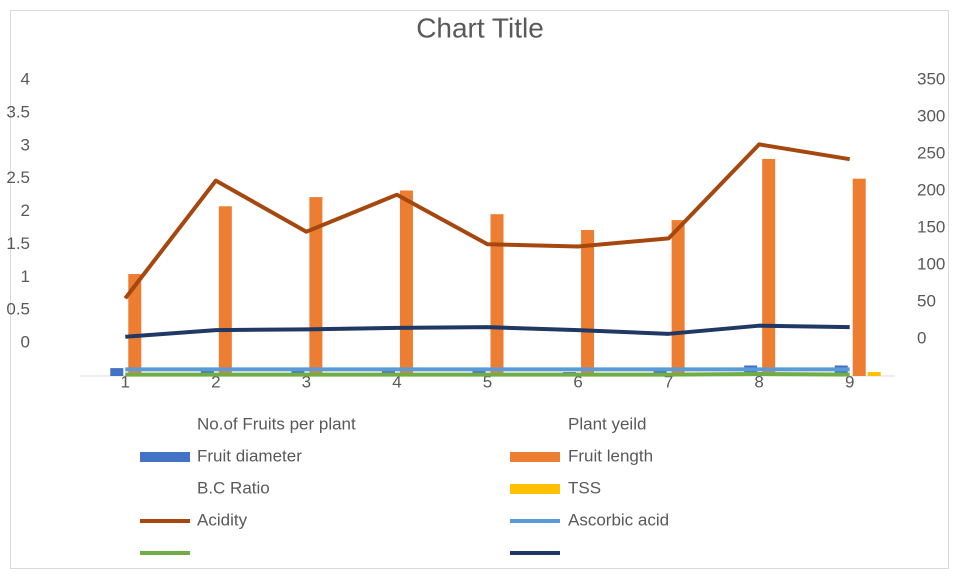  What do you see at coordinates (18, 111) in the screenshot?
I see `y-tick-label: 3.5` at bounding box center [18, 111].